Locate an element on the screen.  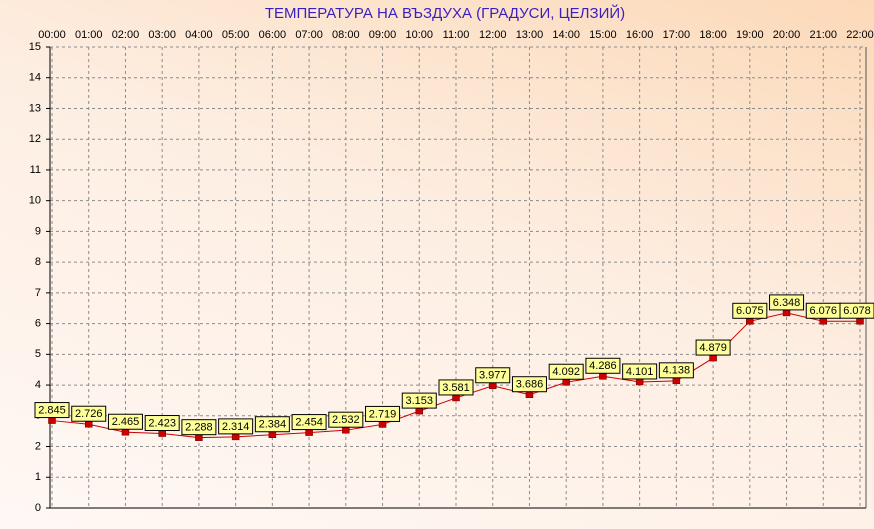
y-tick-label: 8 is located at coordinates (38, 262).